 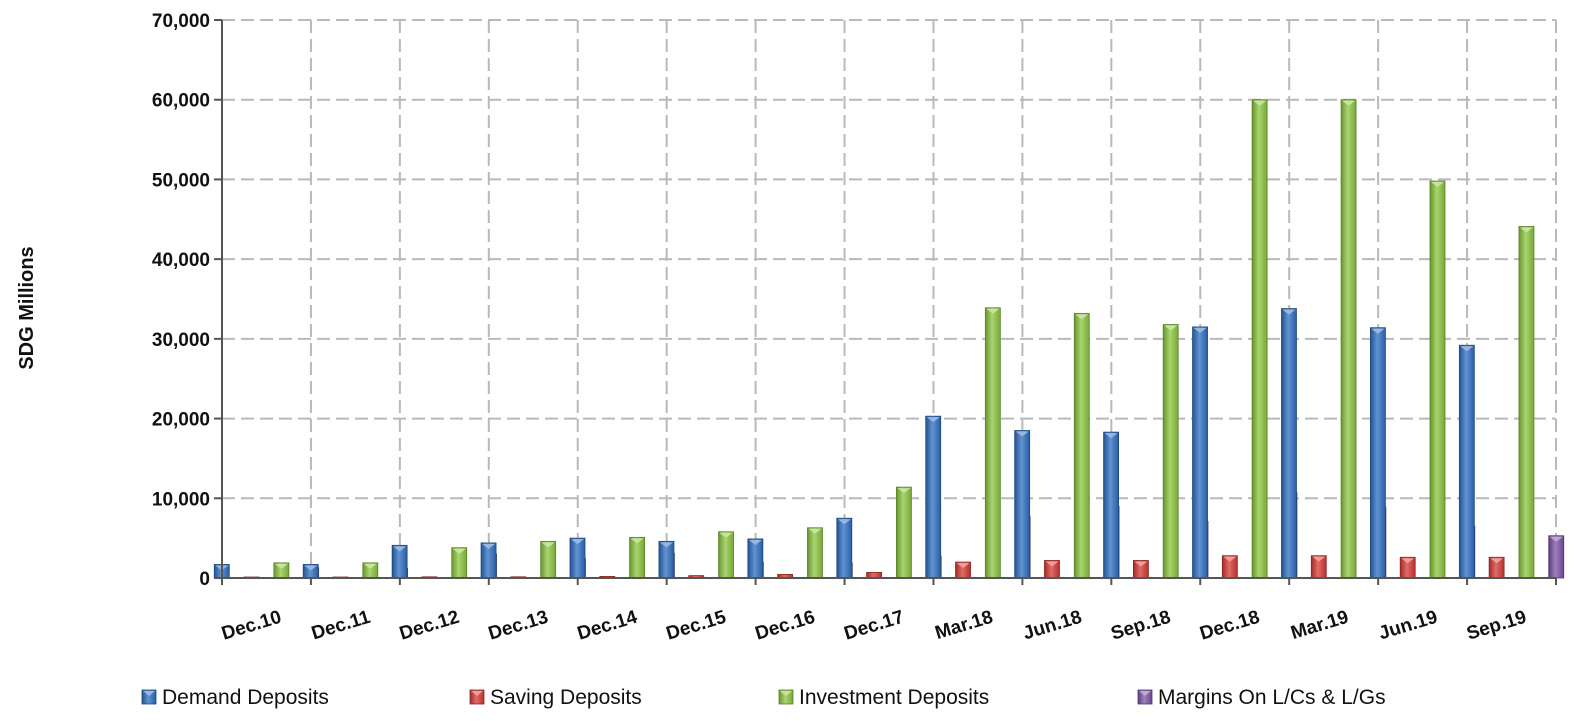 I want to click on x-tick-label: Jun.18, so click(x=1053, y=626).